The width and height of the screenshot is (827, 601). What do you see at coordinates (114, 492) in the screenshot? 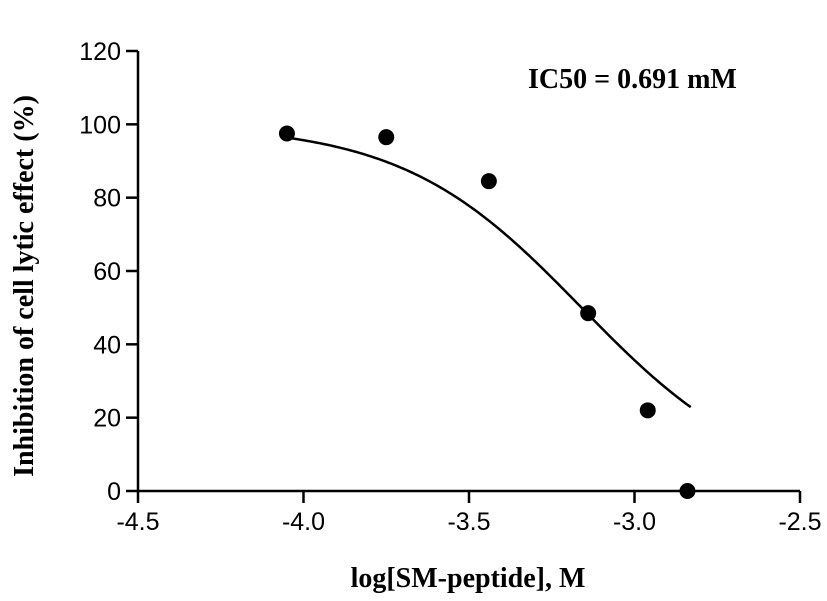
I see `y-tick-label: 0` at bounding box center [114, 492].